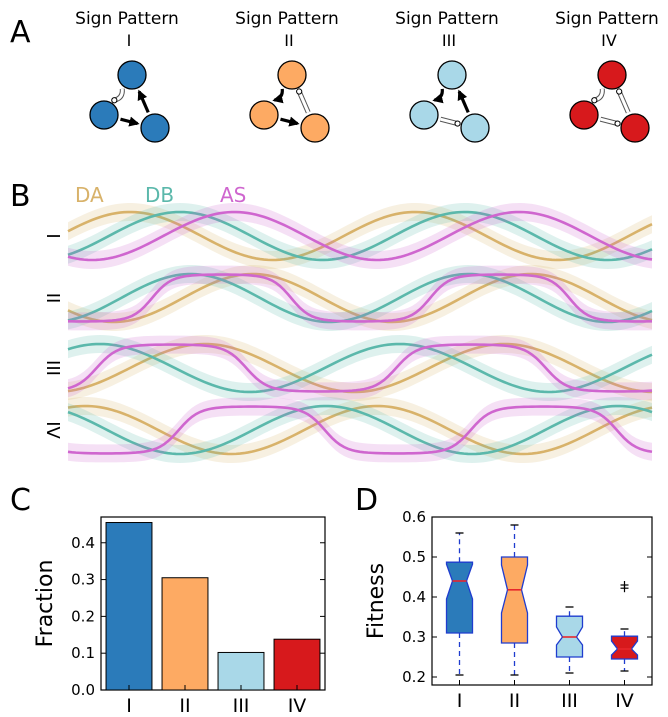 The image size is (668, 717). What do you see at coordinates (514, 600) in the screenshot?
I see `box-II` at bounding box center [514, 600].